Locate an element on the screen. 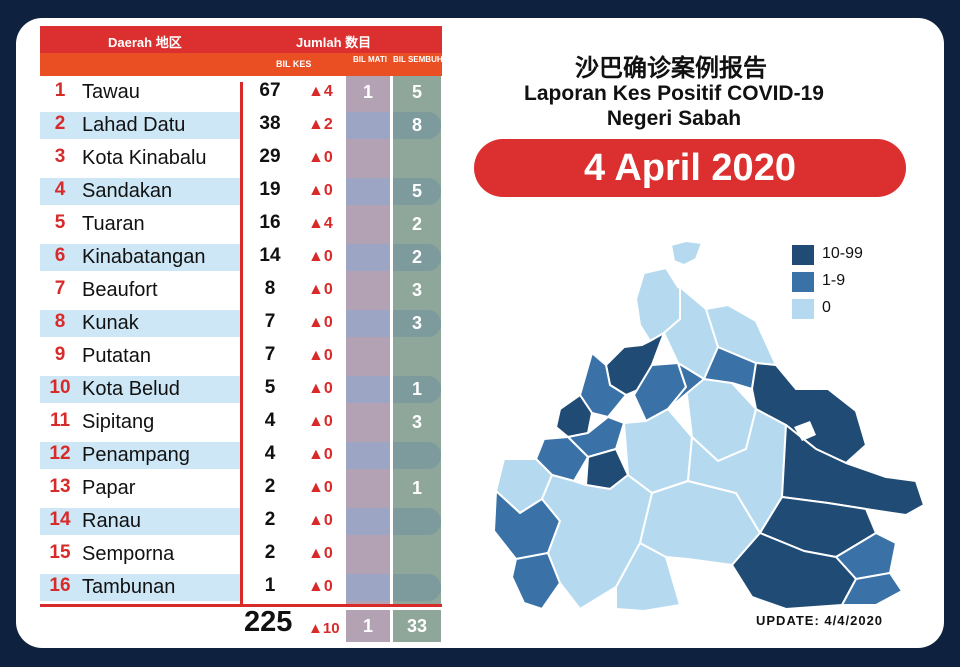 The image size is (960, 667). district-name: Ranau is located at coordinates (111, 521).